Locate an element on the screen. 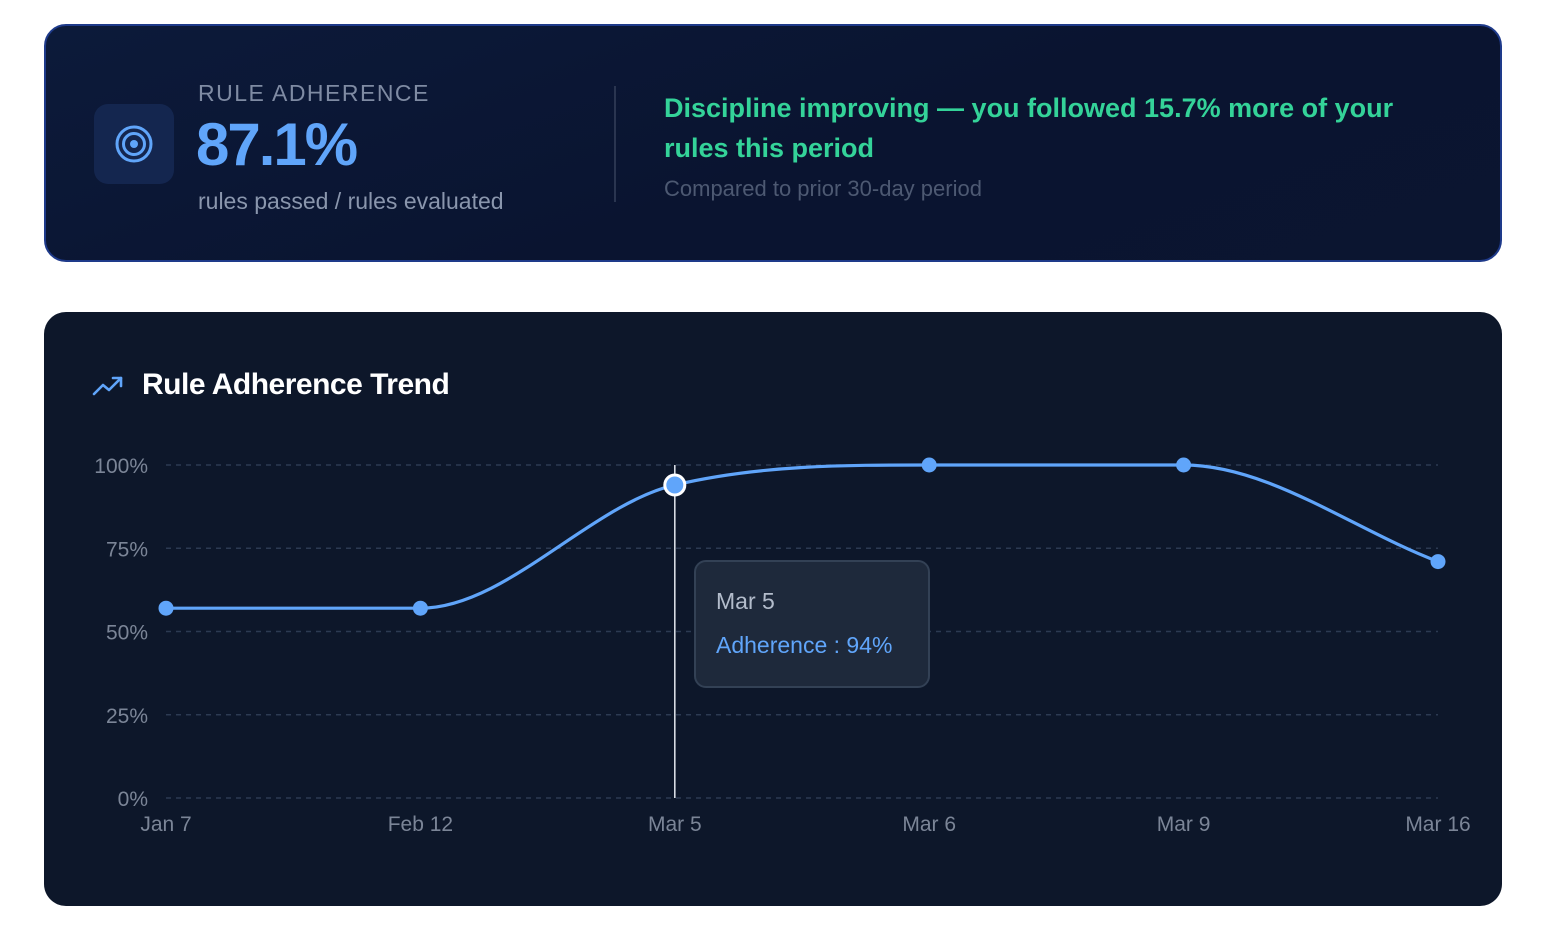 The image size is (1542, 938). data-point-active is located at coordinates (675, 485).